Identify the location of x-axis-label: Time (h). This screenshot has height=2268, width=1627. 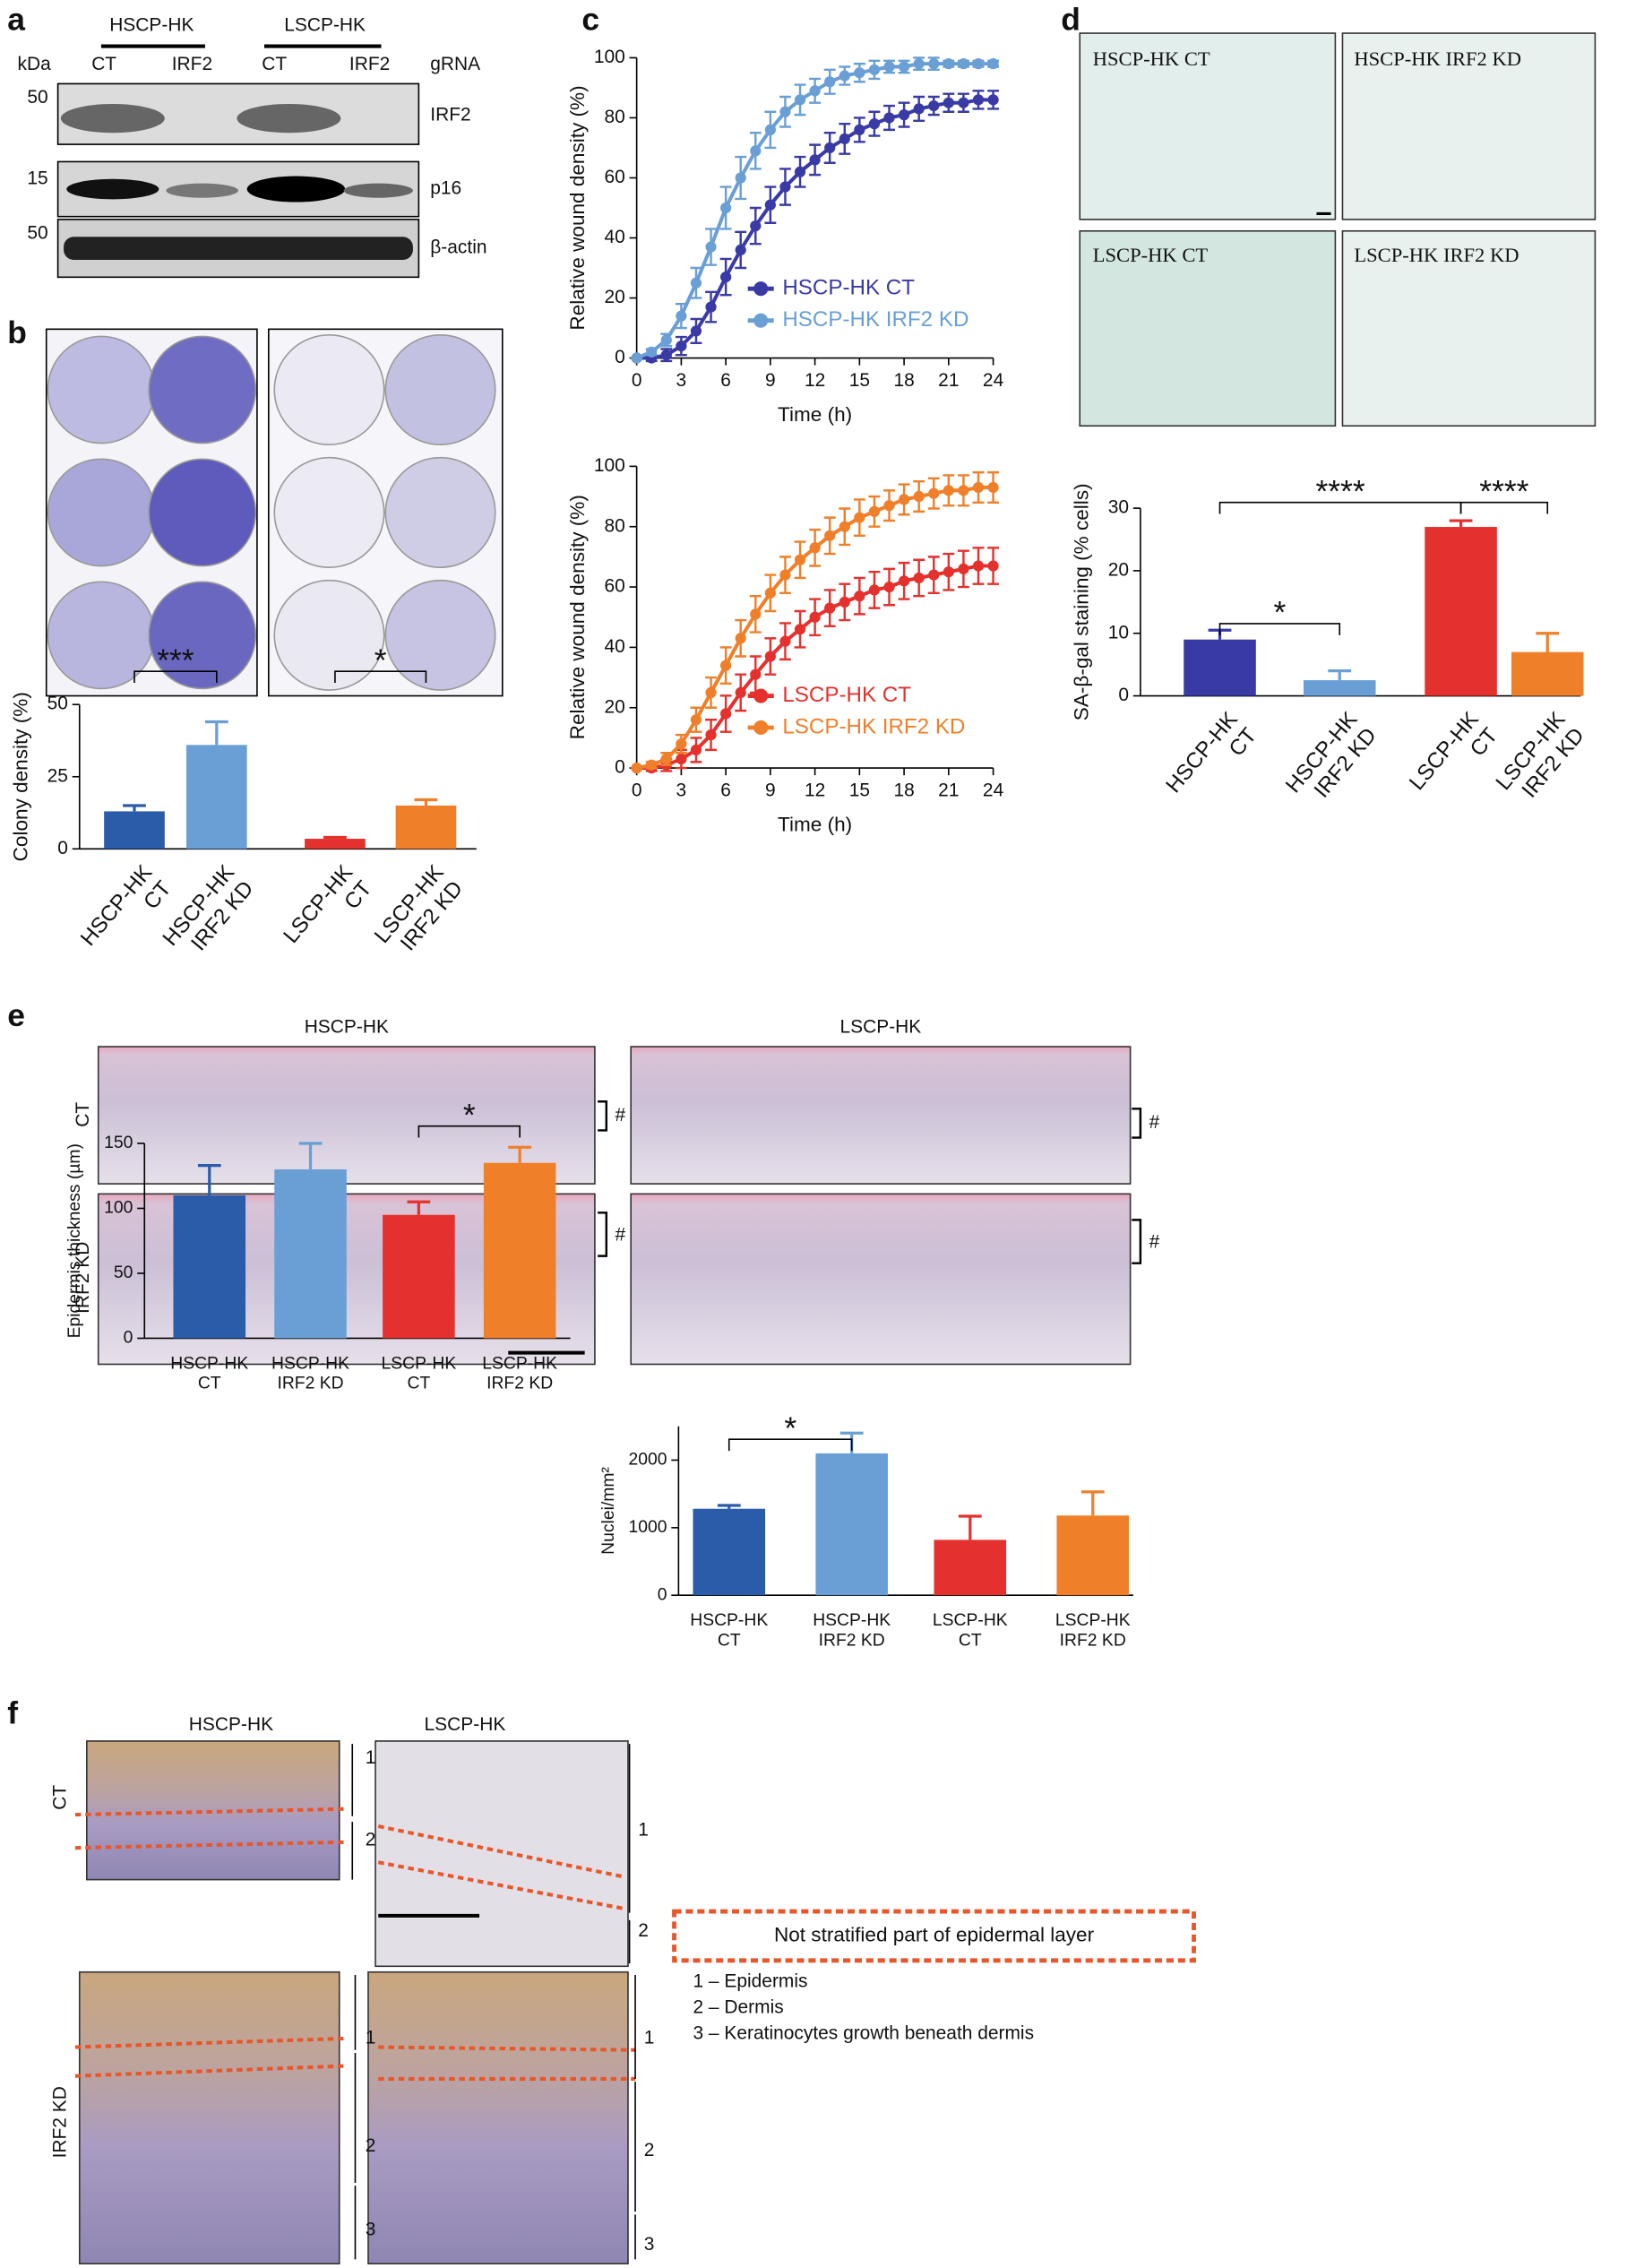
(815, 414).